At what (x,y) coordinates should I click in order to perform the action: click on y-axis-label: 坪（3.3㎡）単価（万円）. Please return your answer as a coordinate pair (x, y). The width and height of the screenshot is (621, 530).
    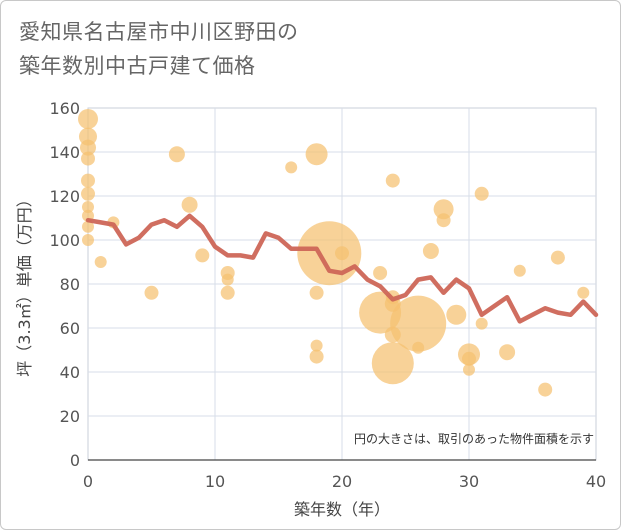
    Looking at the image, I should click on (24, 283).